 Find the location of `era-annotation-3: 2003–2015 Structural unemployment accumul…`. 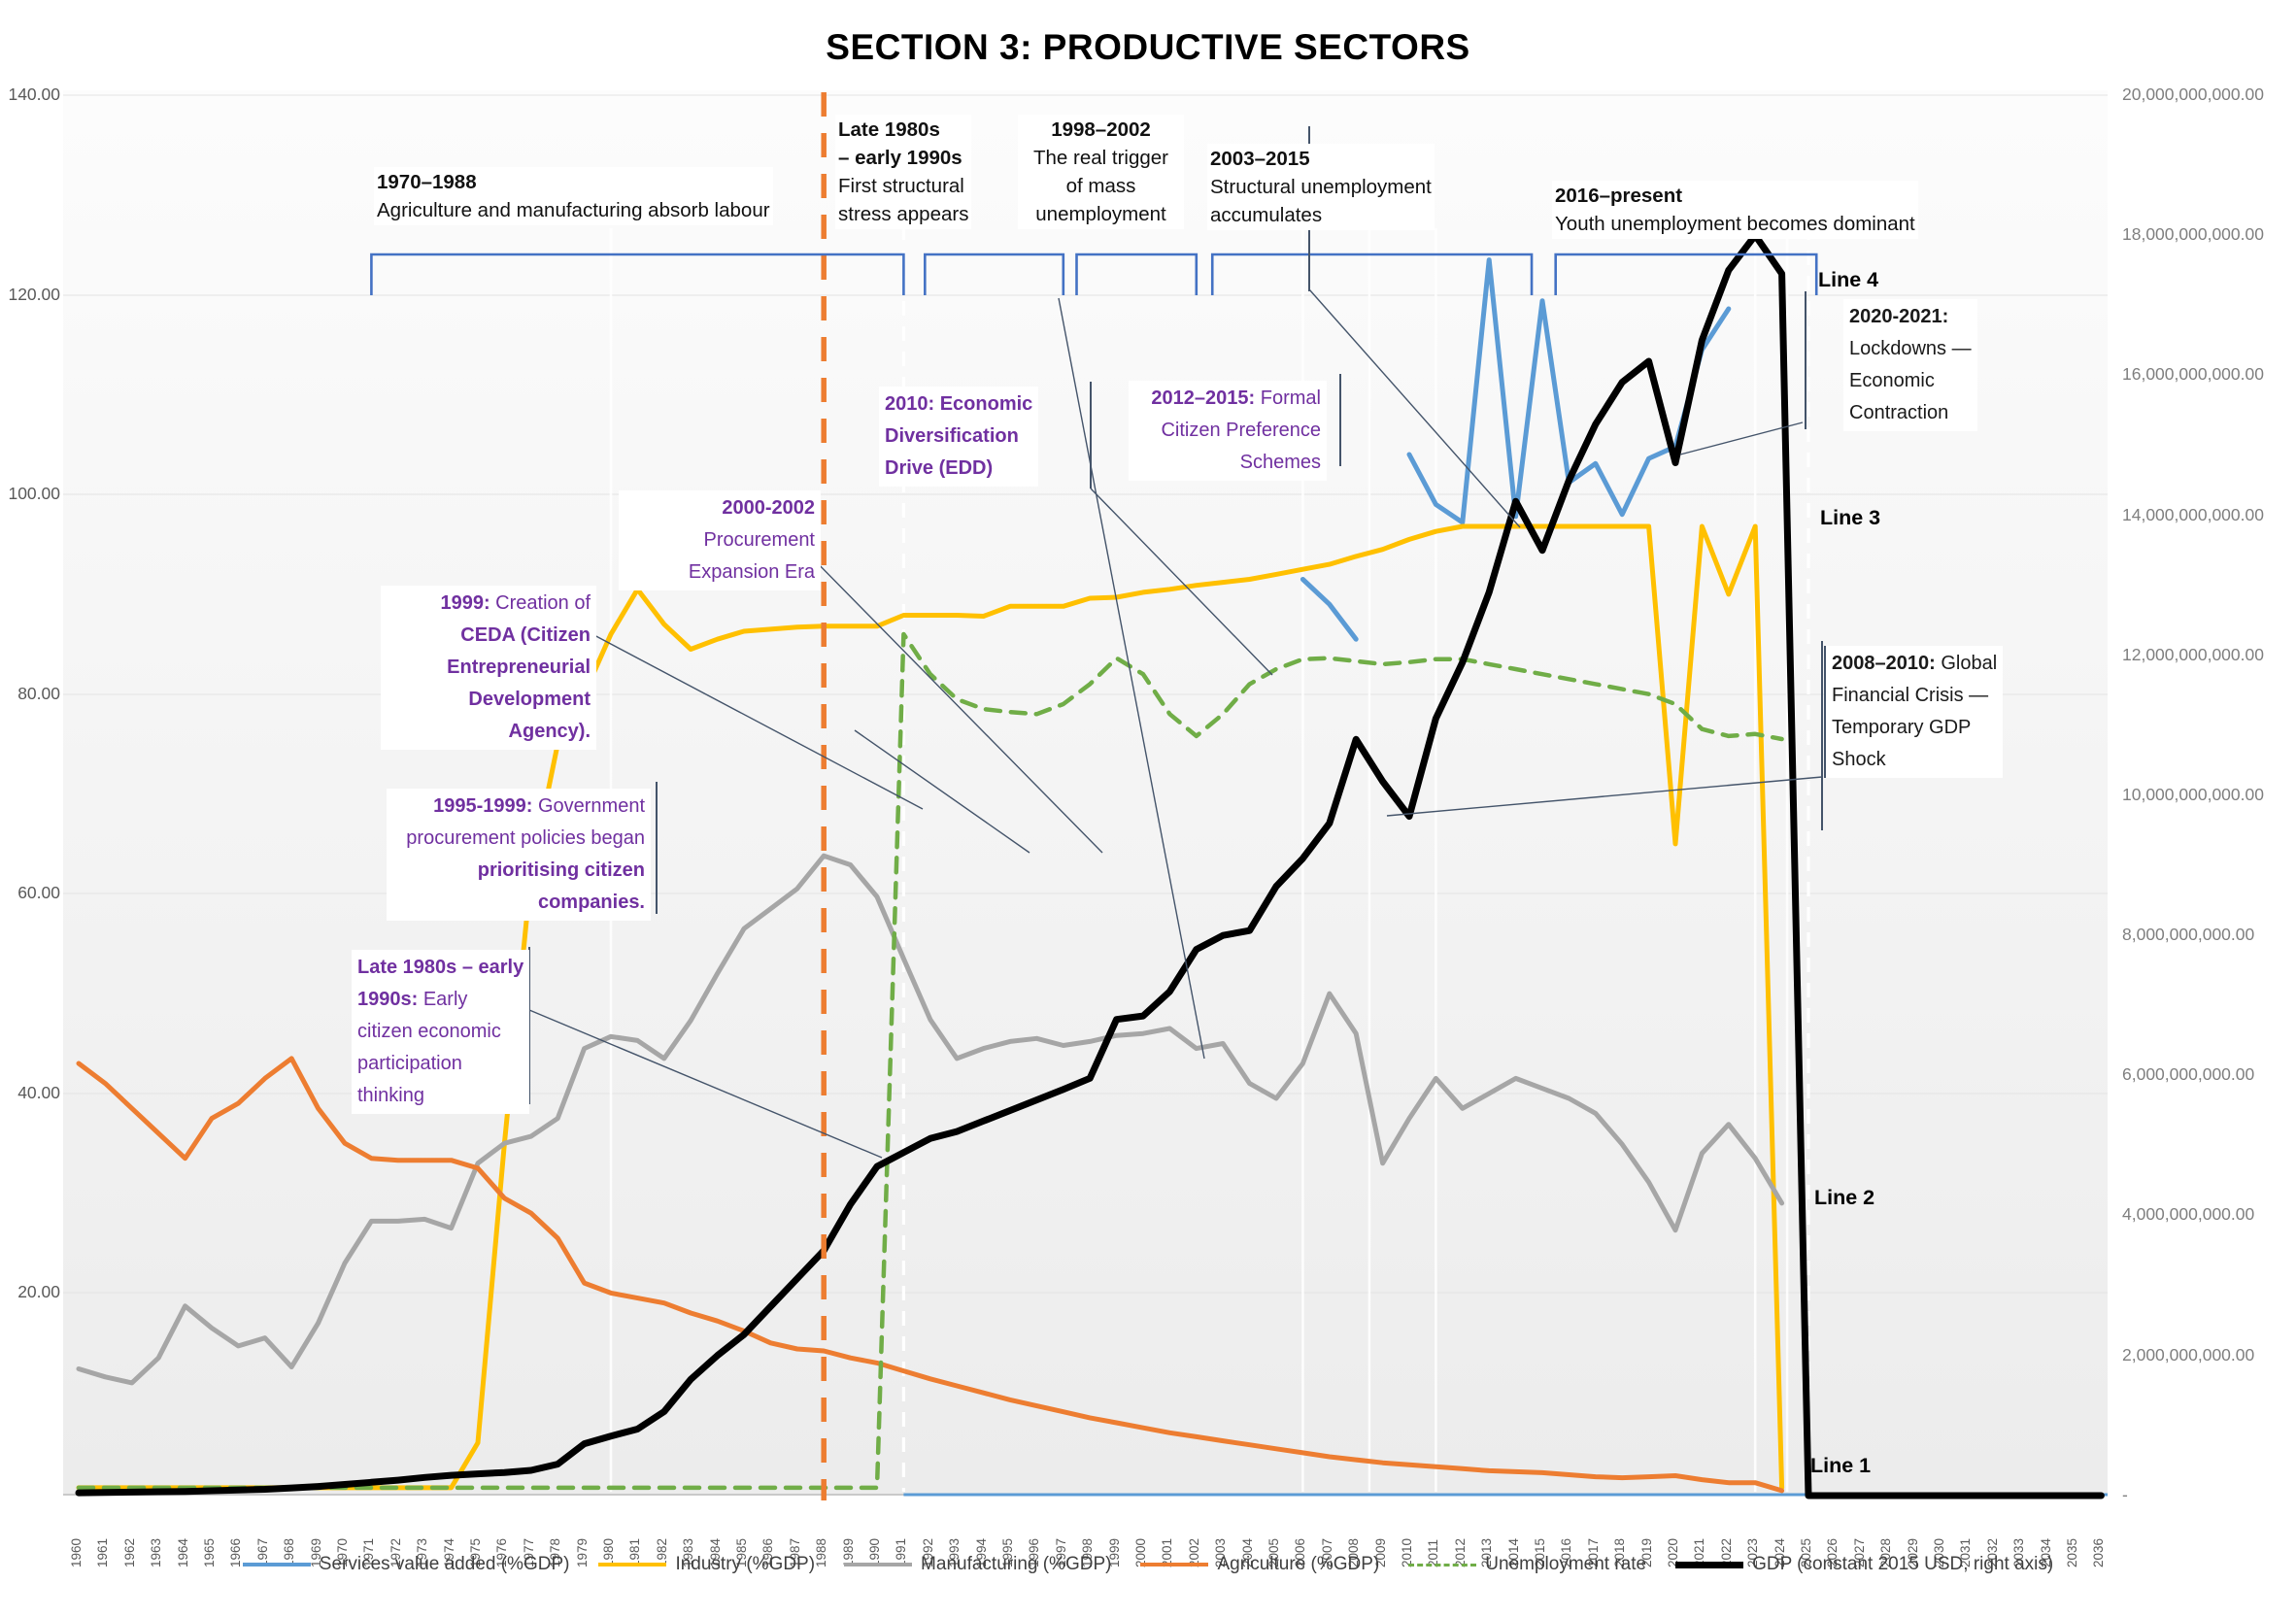

era-annotation-3: 2003–2015 Structural unemployment accumul… is located at coordinates (1321, 187).